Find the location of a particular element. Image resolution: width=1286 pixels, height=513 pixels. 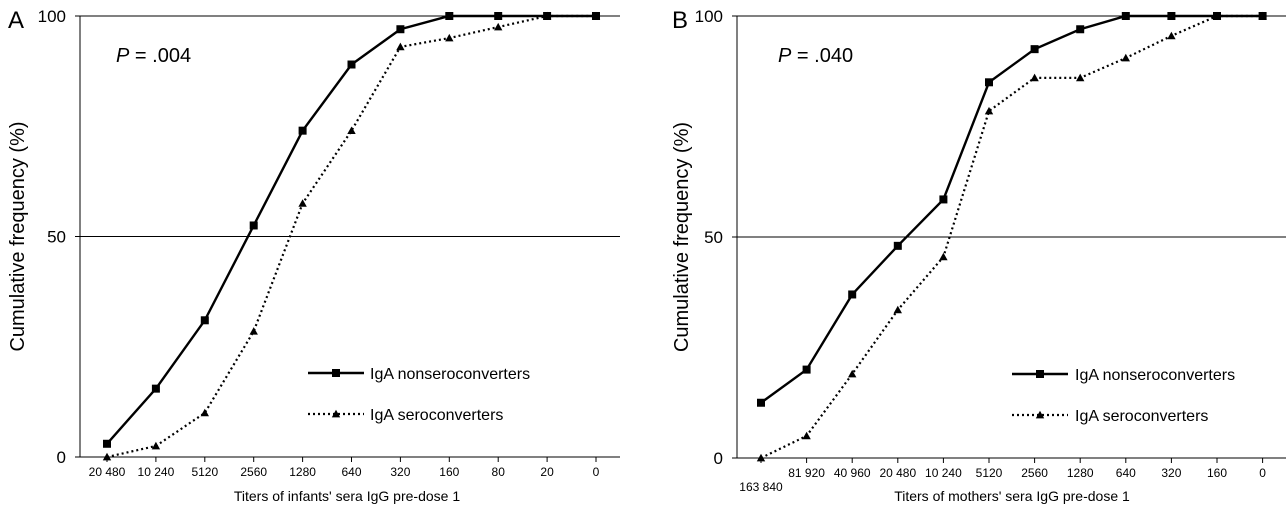

panel-letter: B is located at coordinates (680, 20).